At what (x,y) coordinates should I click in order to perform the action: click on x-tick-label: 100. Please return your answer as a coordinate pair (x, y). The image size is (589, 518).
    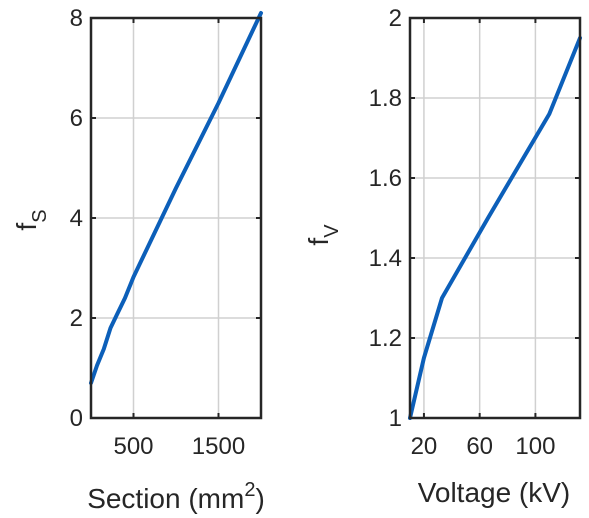
    Looking at the image, I should click on (535, 446).